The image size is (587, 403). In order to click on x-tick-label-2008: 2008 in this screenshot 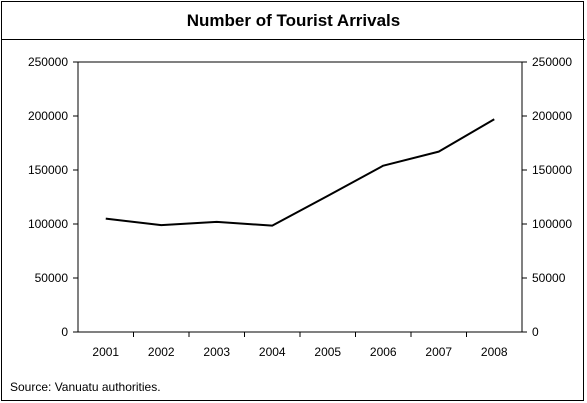, I will do `click(494, 352)`.